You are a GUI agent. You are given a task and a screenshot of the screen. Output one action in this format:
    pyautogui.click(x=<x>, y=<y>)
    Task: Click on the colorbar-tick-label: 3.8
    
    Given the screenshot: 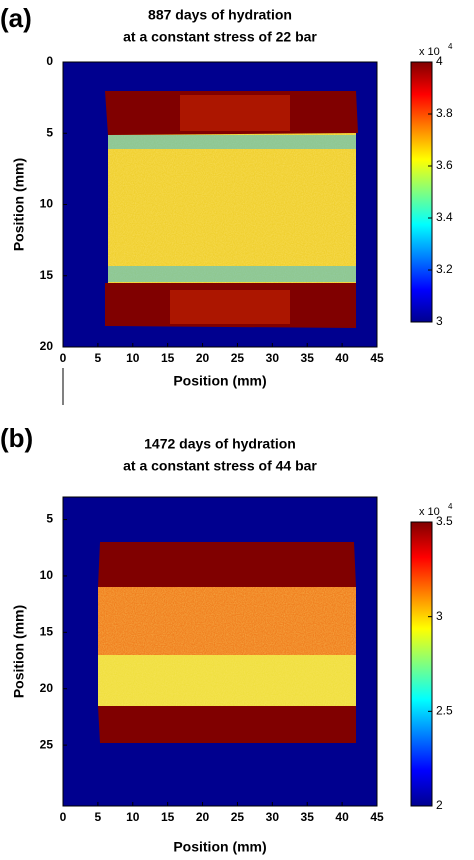 What is the action you would take?
    pyautogui.click(x=444, y=113)
    